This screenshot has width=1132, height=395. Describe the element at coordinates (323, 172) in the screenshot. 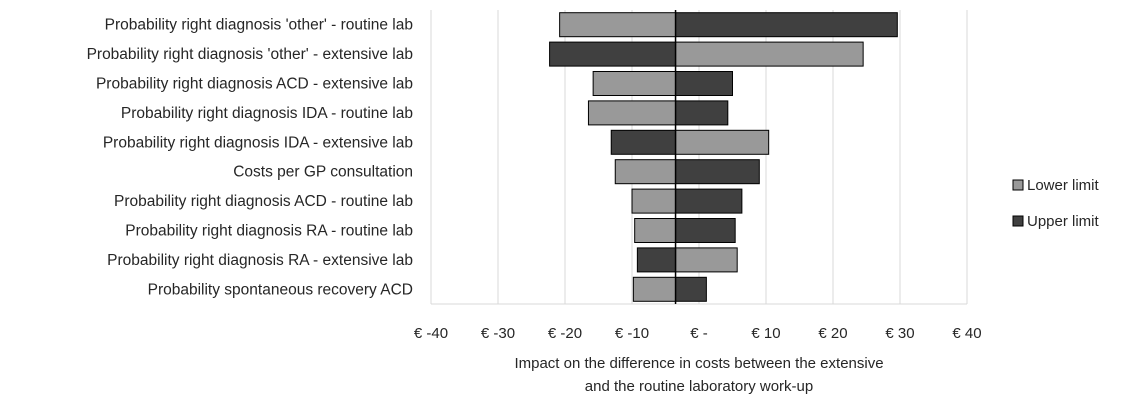

I see `category-label-5: Costs per GP consultation` at that location.